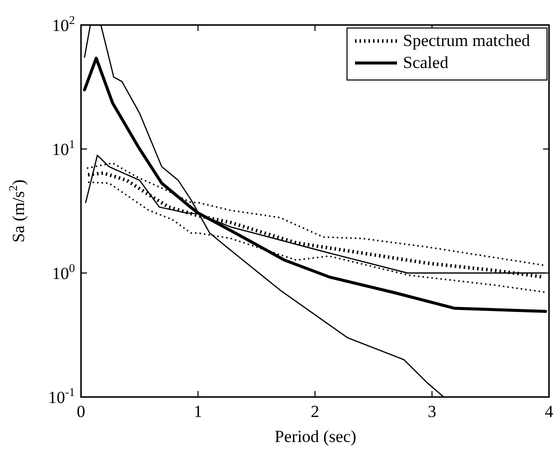 The width and height of the screenshot is (558, 450). Describe the element at coordinates (315, 436) in the screenshot. I see `x-axis-title: Period (sec)` at that location.